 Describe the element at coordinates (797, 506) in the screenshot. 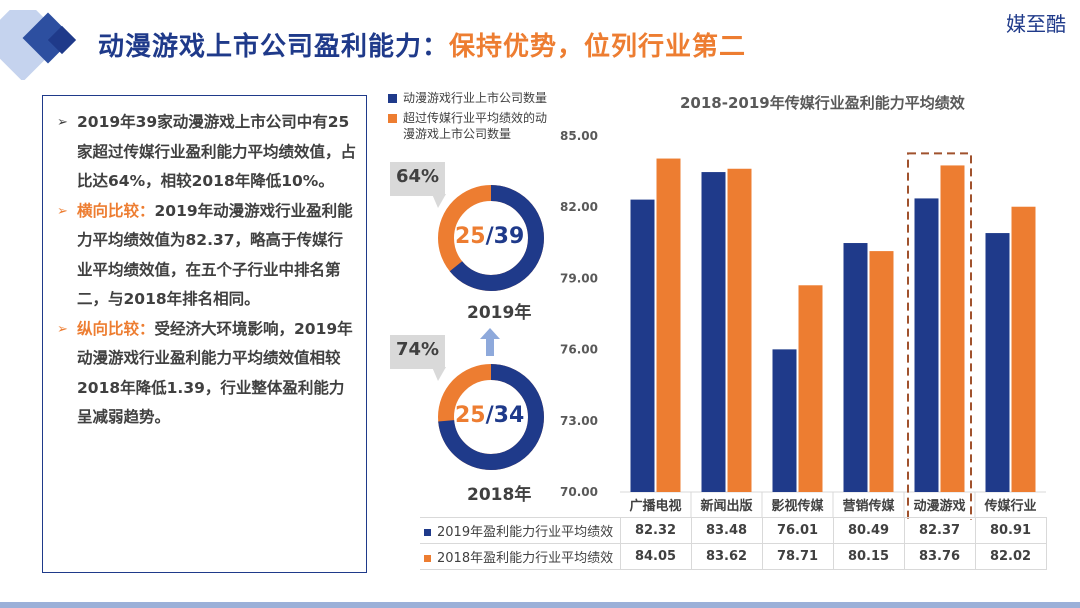

I see `x-tick-label: 影视传媒` at that location.